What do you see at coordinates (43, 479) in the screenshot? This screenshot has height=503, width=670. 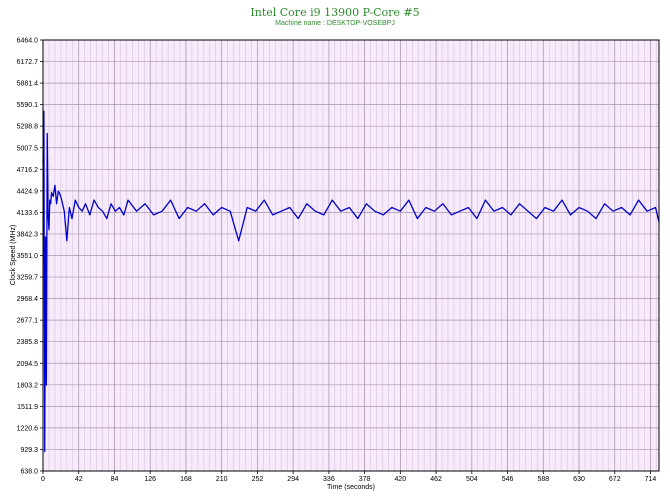 I see `x-tick-label: 0` at bounding box center [43, 479].